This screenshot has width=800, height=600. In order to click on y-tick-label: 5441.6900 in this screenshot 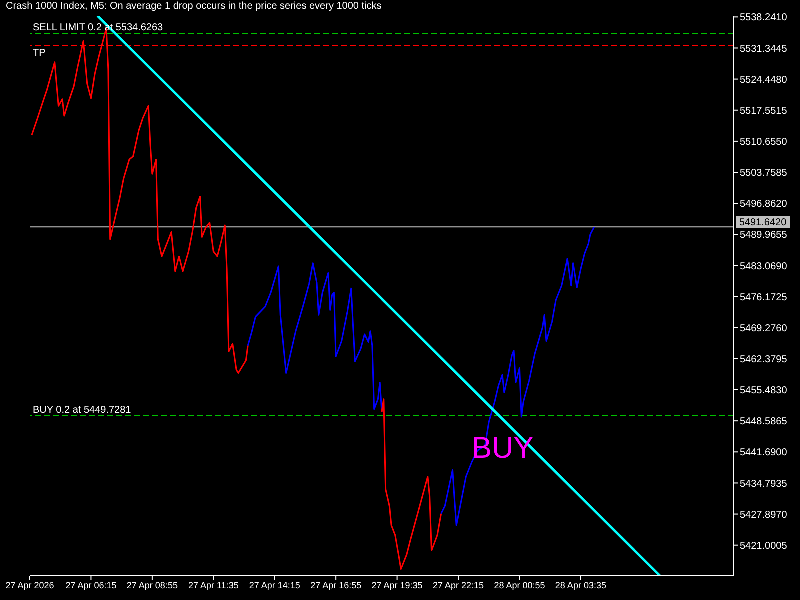, I will do `click(764, 453)`.